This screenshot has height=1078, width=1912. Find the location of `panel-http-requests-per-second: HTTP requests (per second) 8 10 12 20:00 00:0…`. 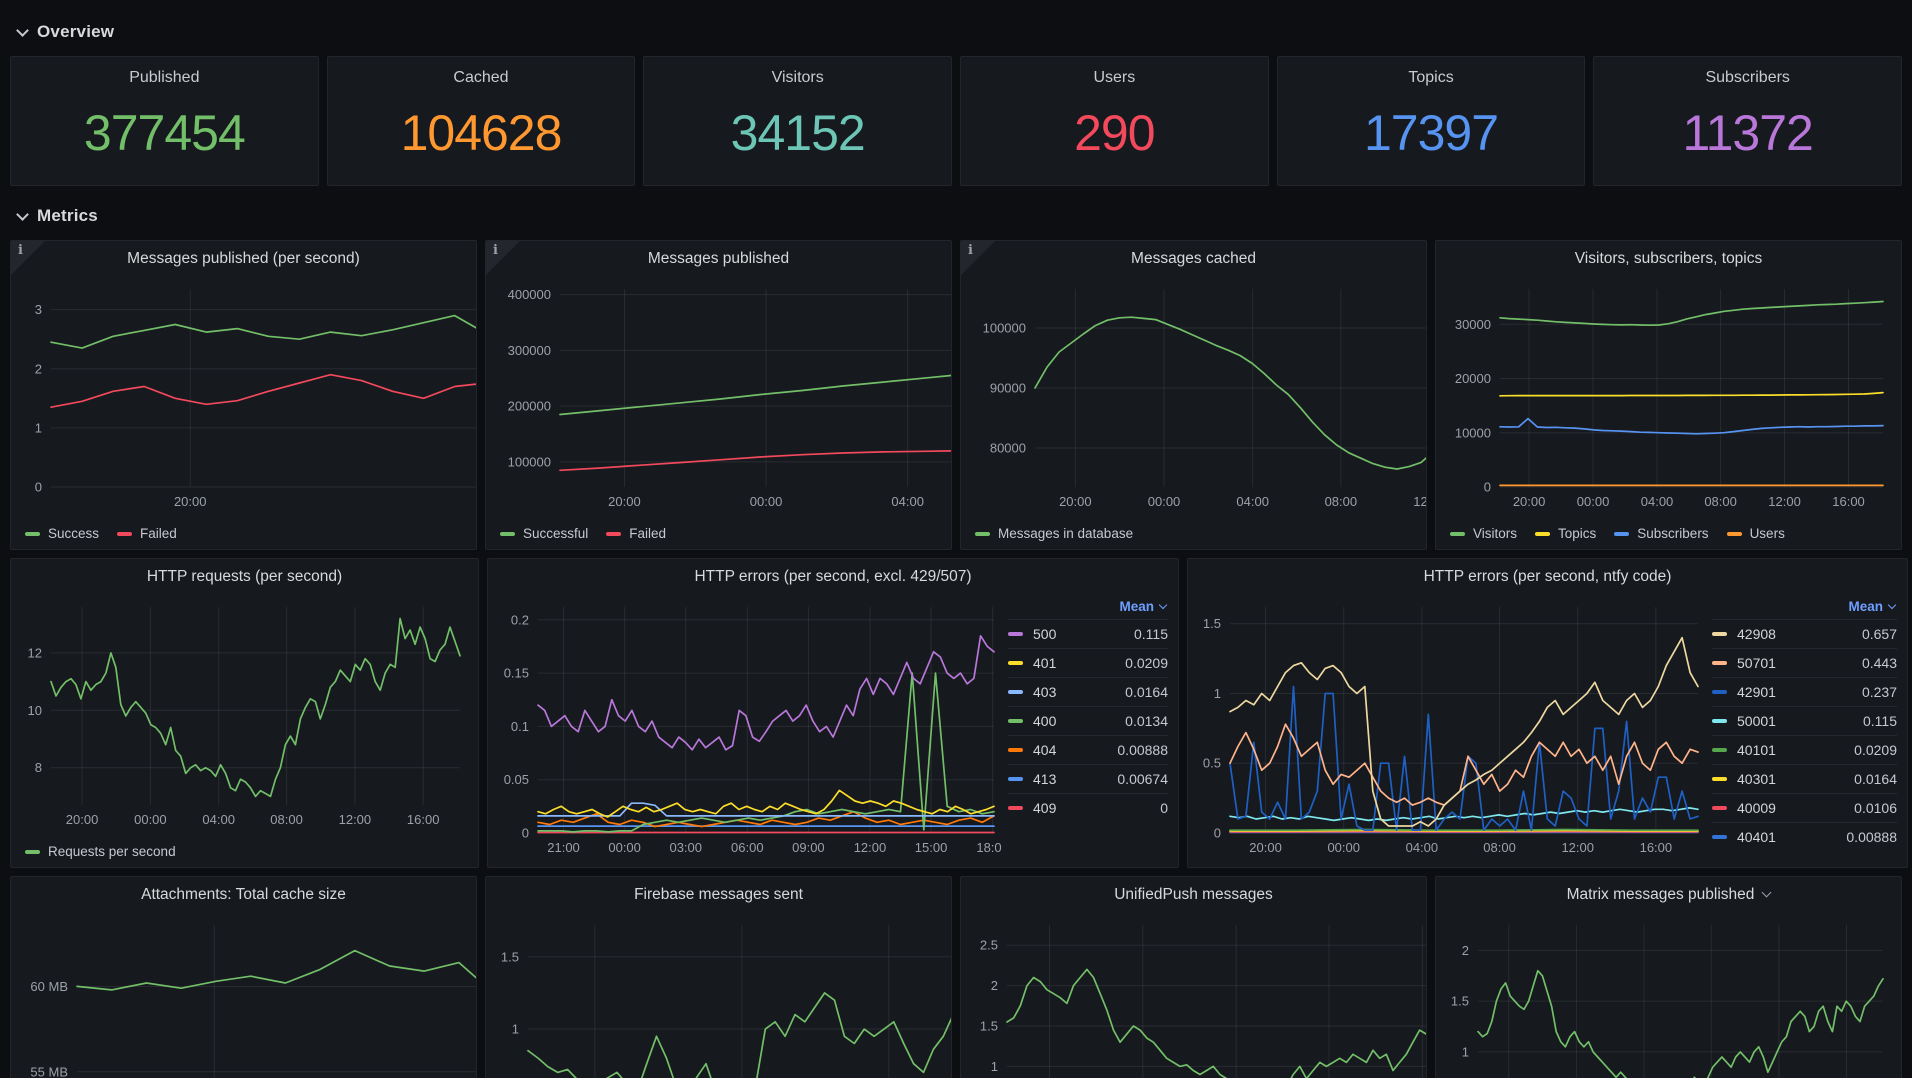

panel-http-requests-per-second: HTTP requests (per second) 8 10 12 20:00 00:0… is located at coordinates (244, 713).